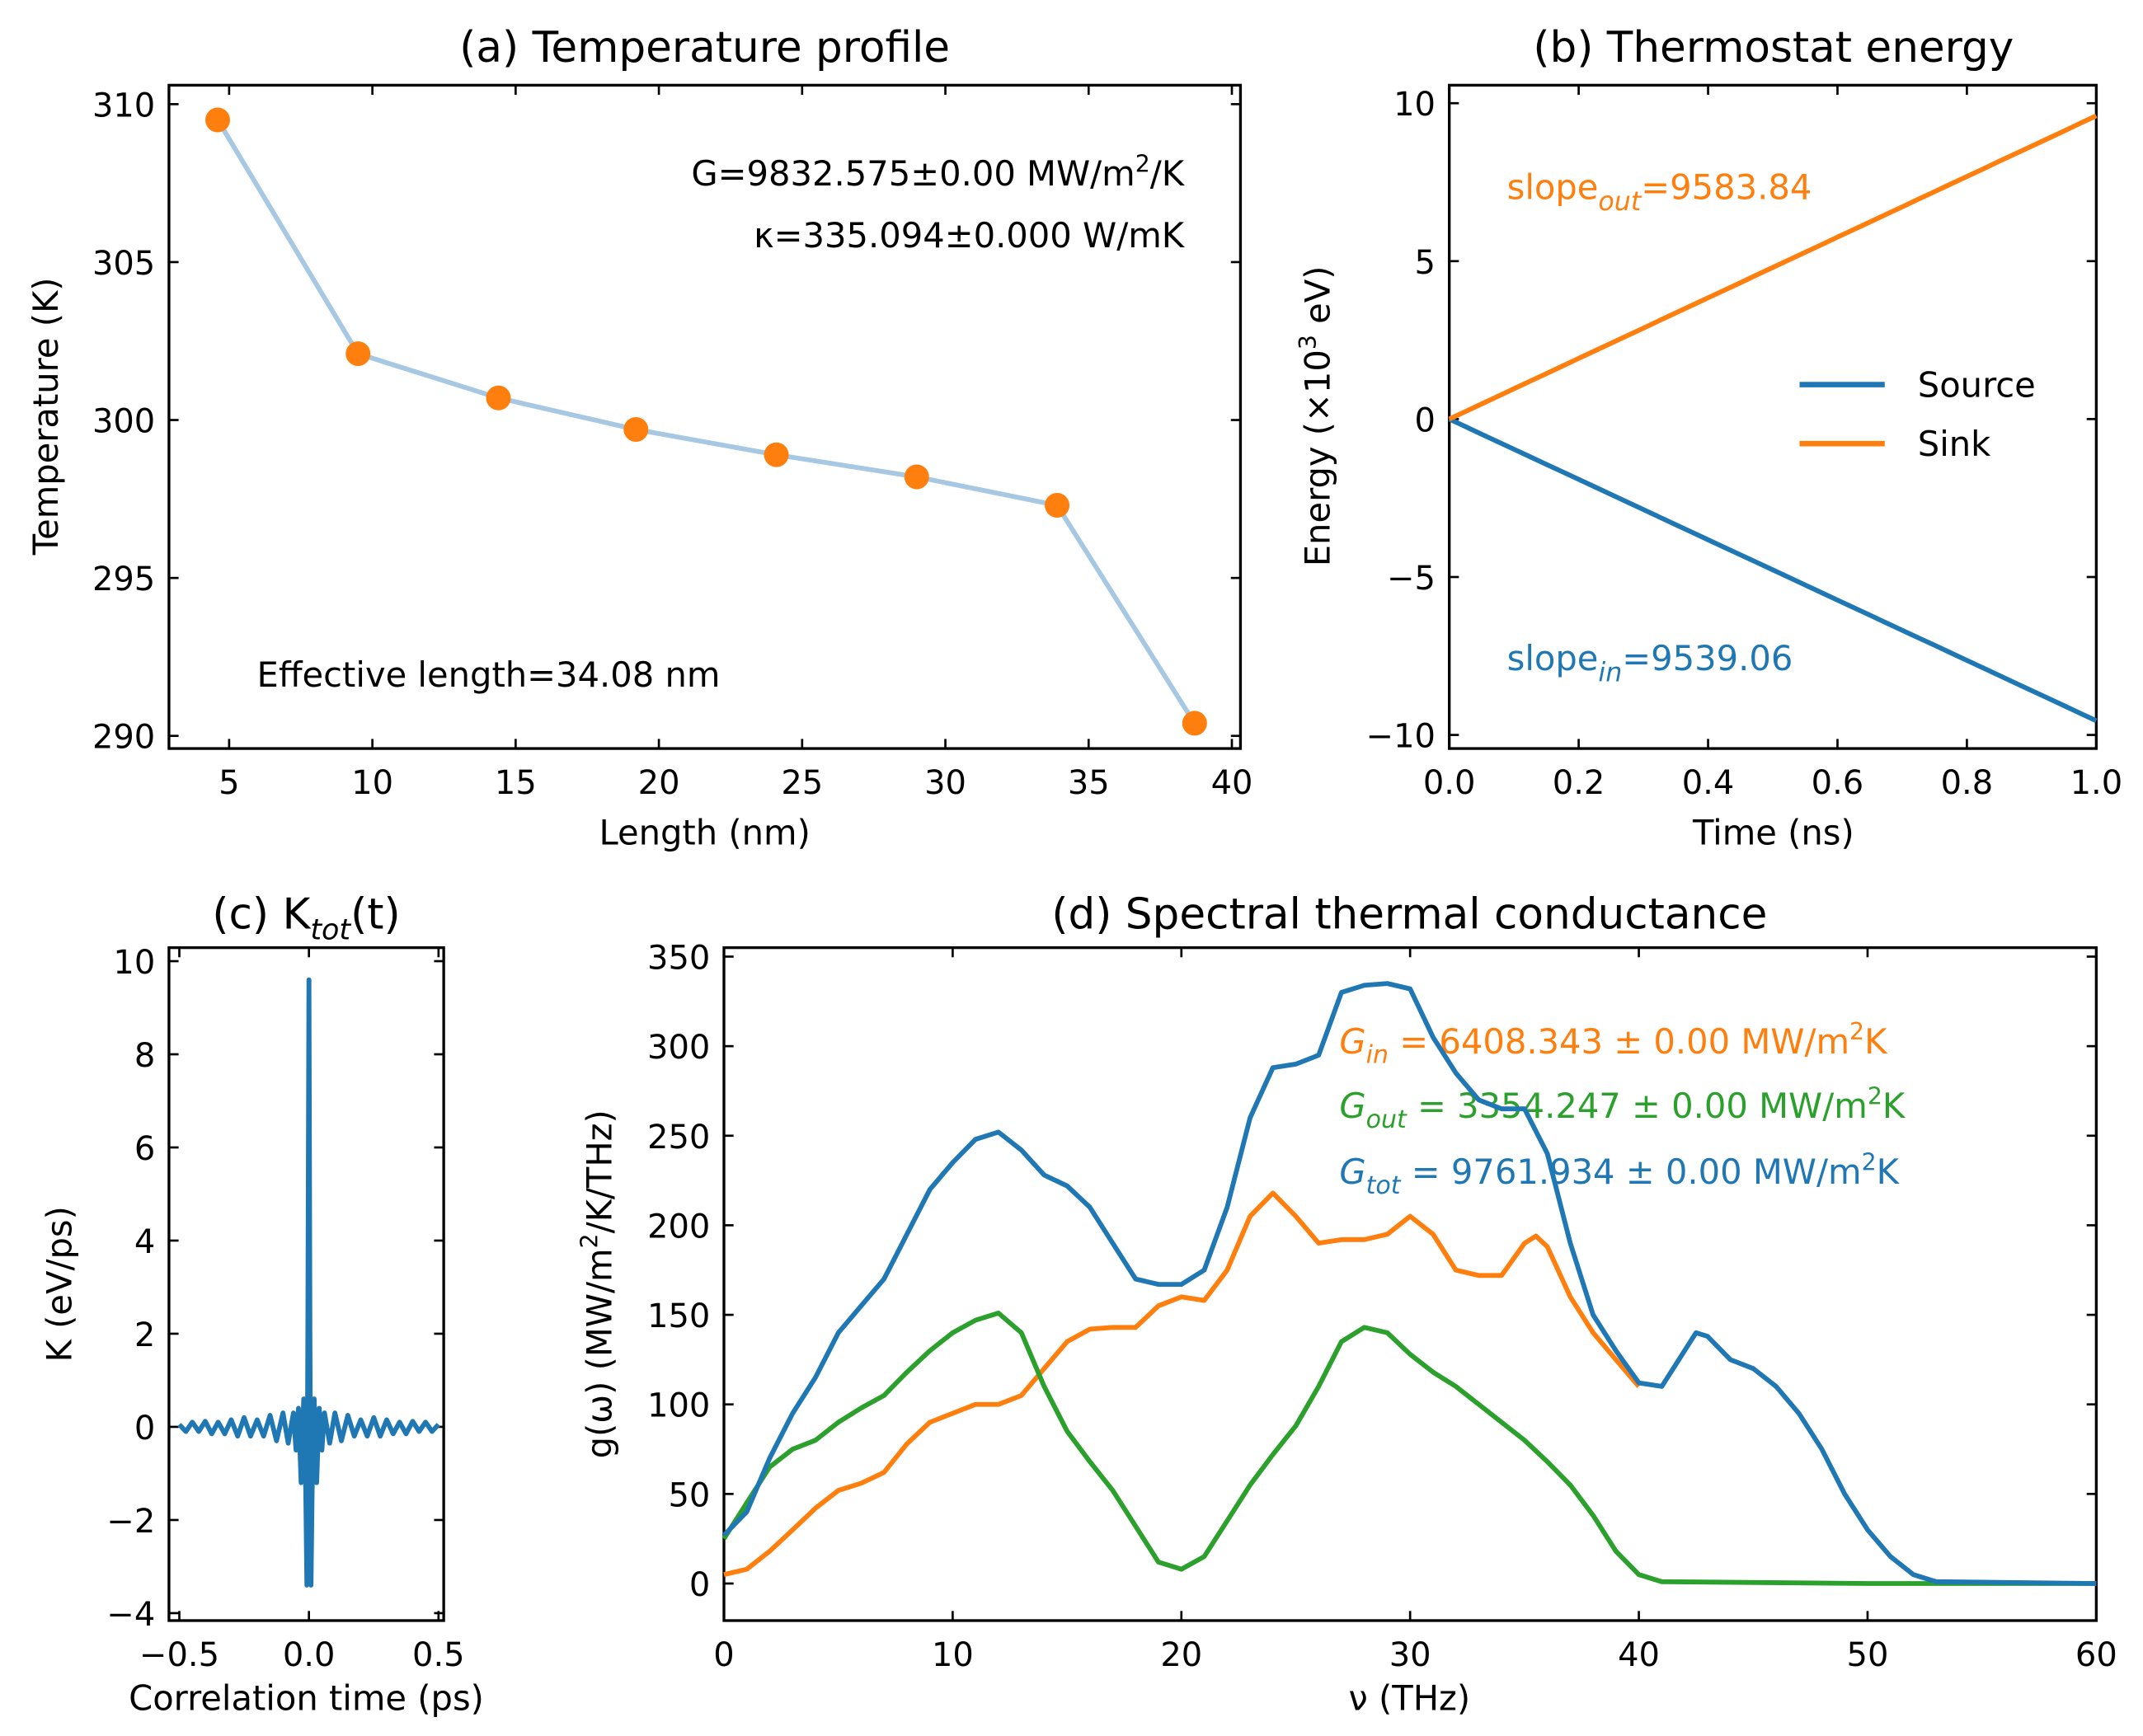  Describe the element at coordinates (130, 1522) in the screenshot. I see `y-tick-label: −2` at that location.